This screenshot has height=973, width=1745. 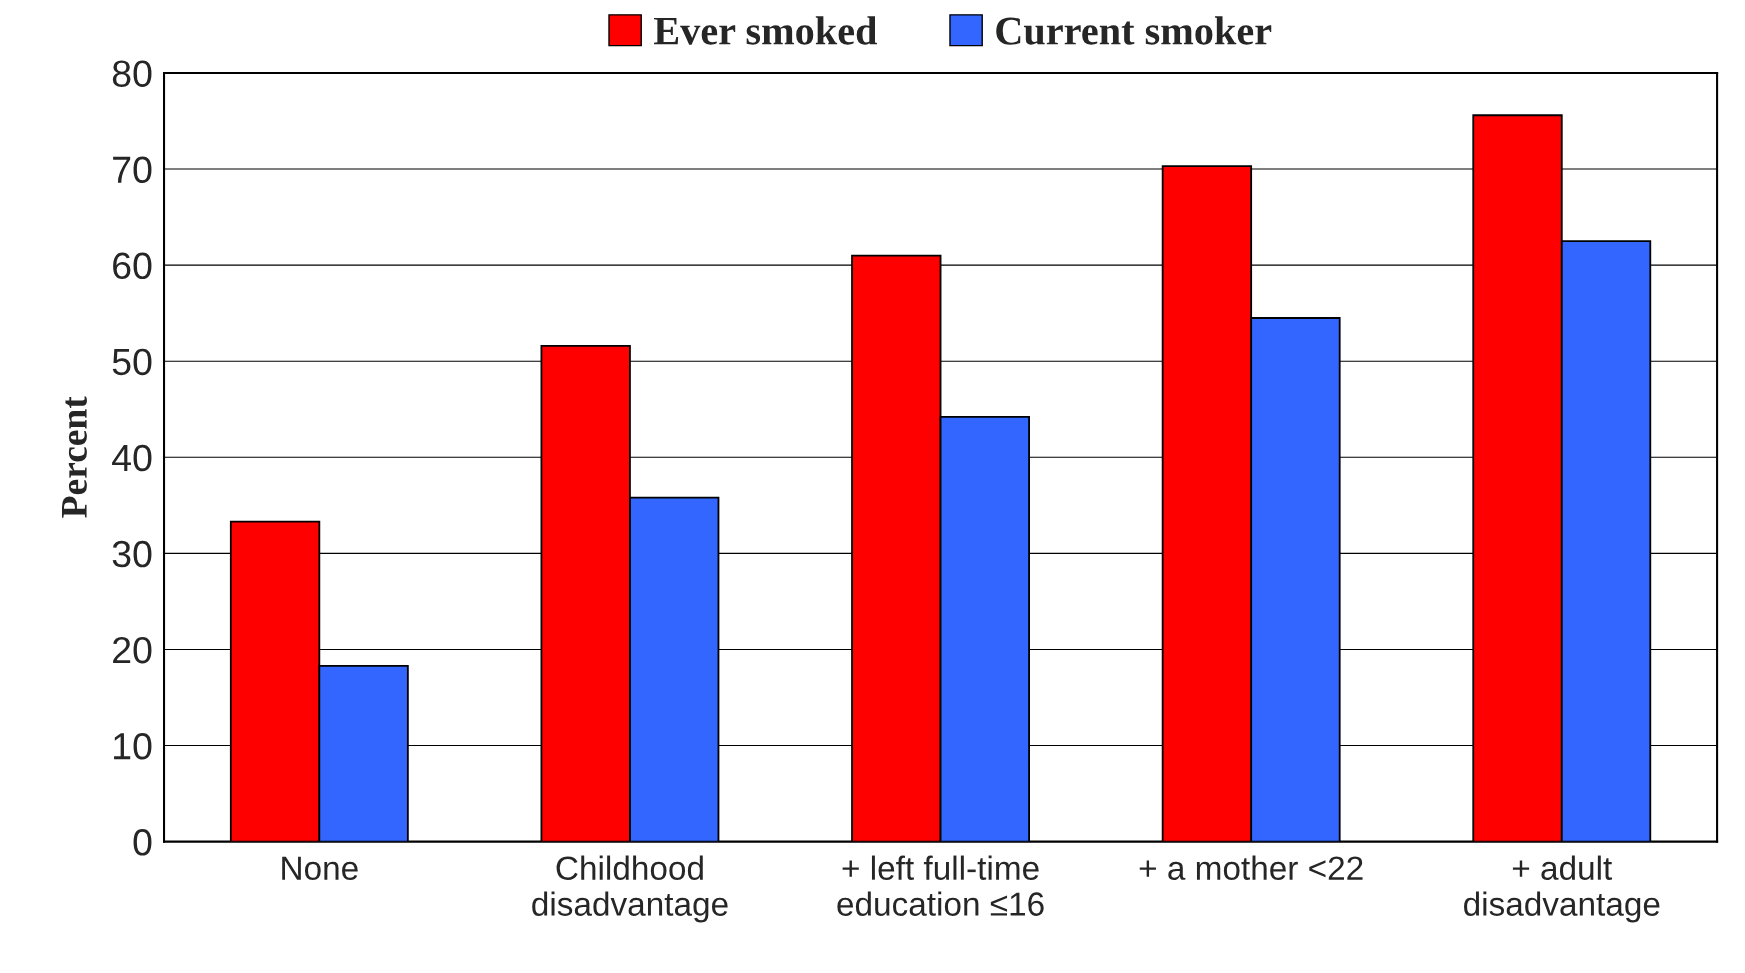 What do you see at coordinates (132, 458) in the screenshot?
I see `y-tick-label: 40` at bounding box center [132, 458].